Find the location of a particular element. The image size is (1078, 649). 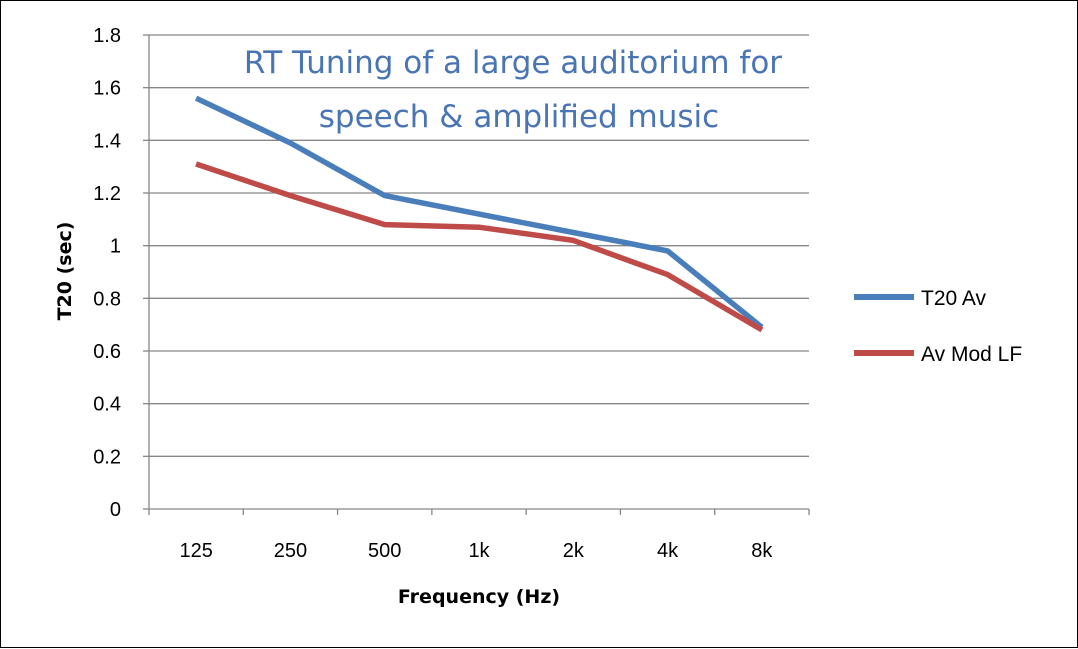

x-axis-title: Frequency (Hz) is located at coordinates (479, 597).